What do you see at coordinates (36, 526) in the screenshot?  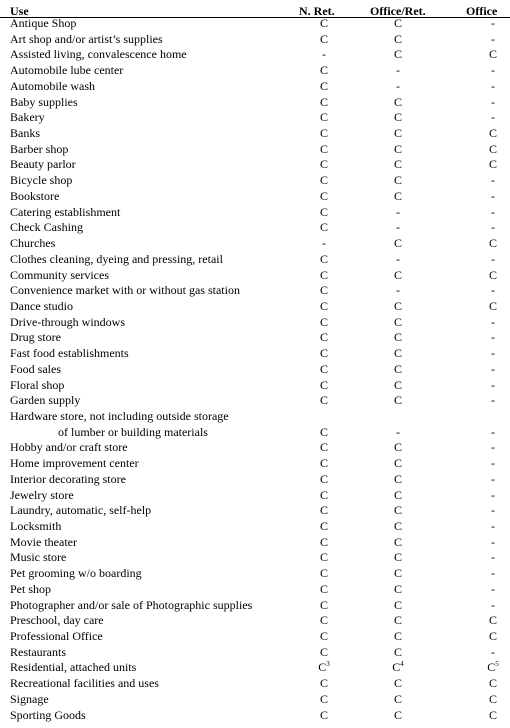 I see `use-cell: Locksmith` at bounding box center [36, 526].